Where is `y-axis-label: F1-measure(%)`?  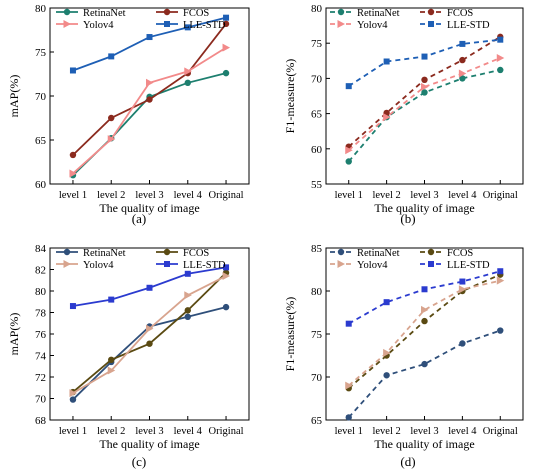
y-axis-label: F1-measure(%) is located at coordinates (290, 96).